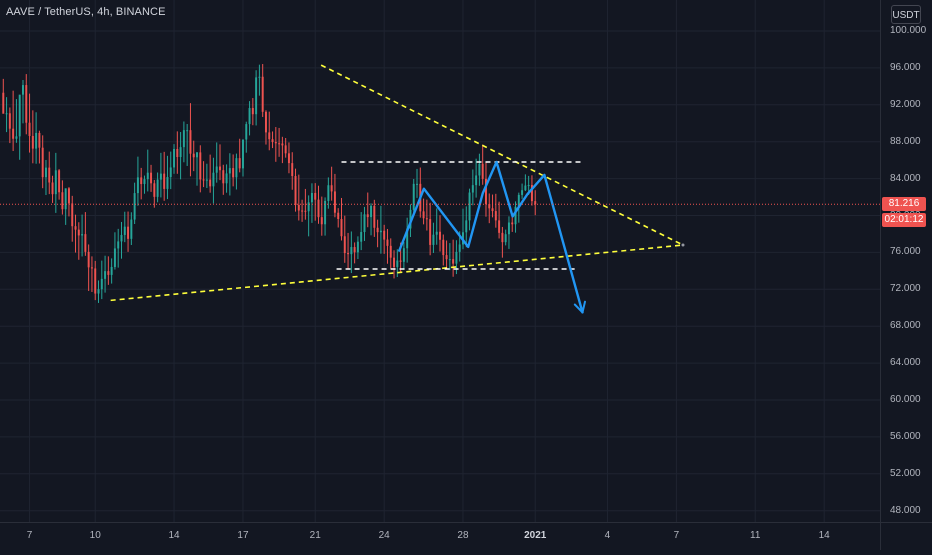 The width and height of the screenshot is (932, 555). Describe the element at coordinates (243, 535) in the screenshot. I see `time-tick-label: 17` at that location.